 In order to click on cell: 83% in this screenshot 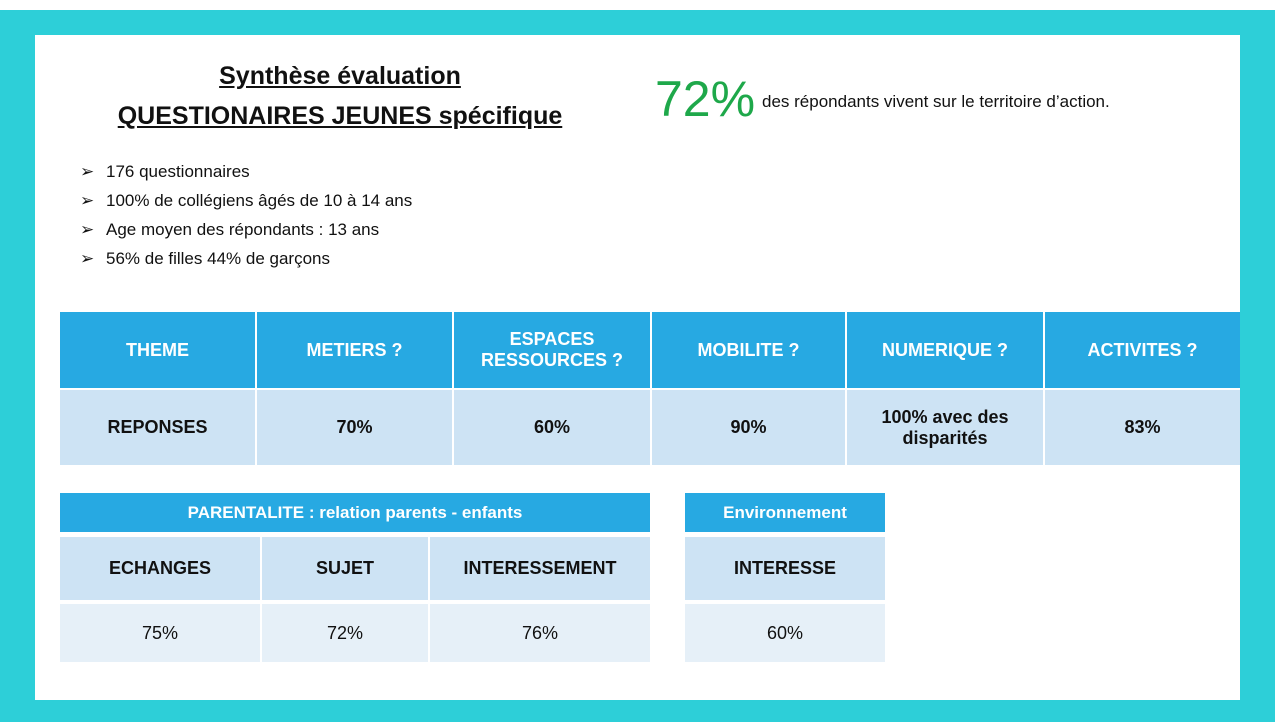, I will do `click(1142, 427)`.